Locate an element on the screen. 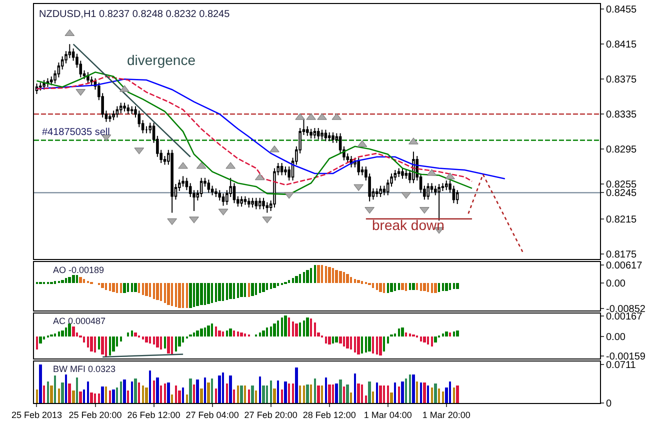  y-tick-label: 0.8215 is located at coordinates (622, 220).